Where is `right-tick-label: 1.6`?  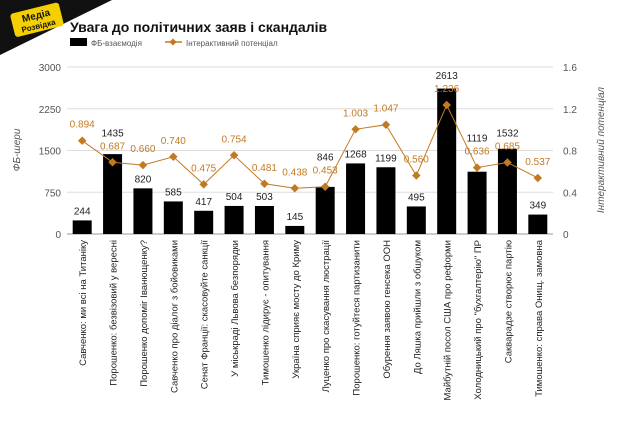 right-tick-label: 1.6 is located at coordinates (570, 68).